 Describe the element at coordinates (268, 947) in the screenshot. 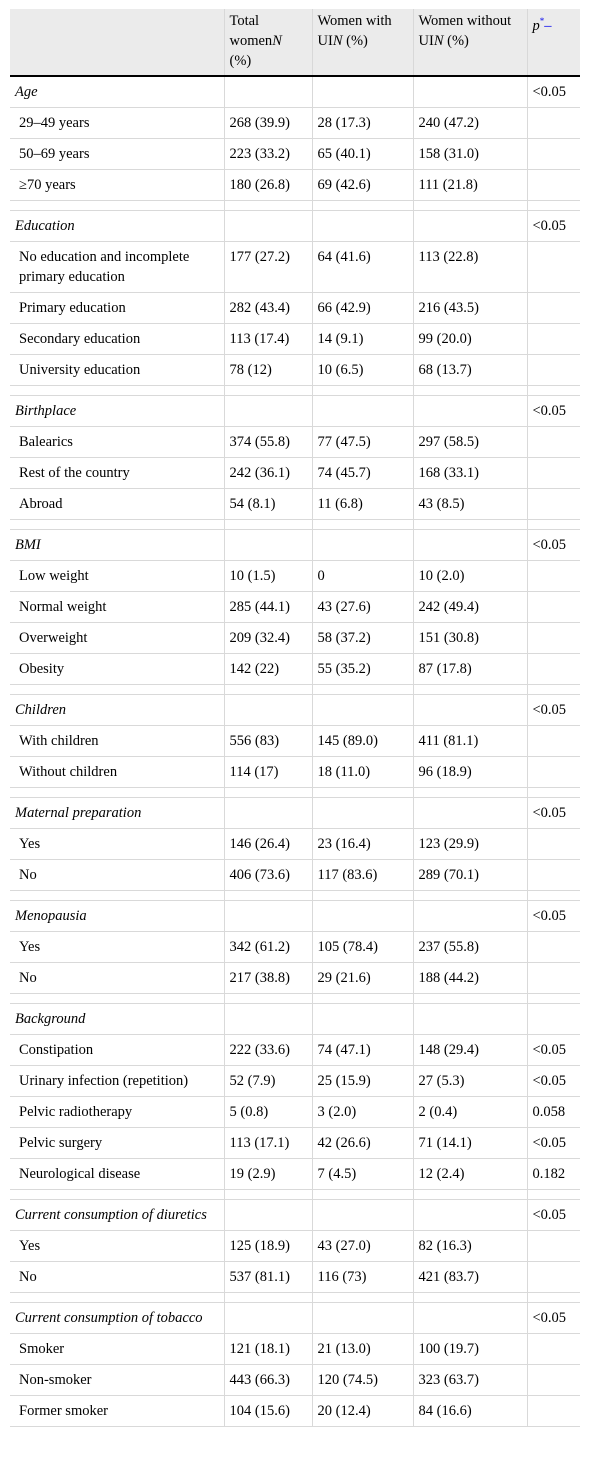

I see `total-women-cell: 342 (61.2)` at that location.